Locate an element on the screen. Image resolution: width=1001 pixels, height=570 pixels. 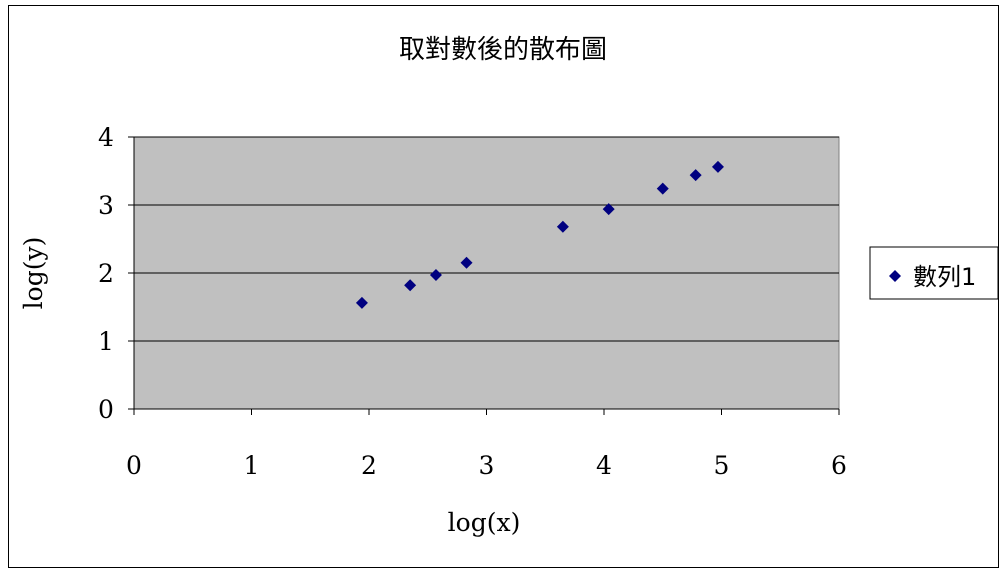
y-tick-label: 2 is located at coordinates (106, 273).